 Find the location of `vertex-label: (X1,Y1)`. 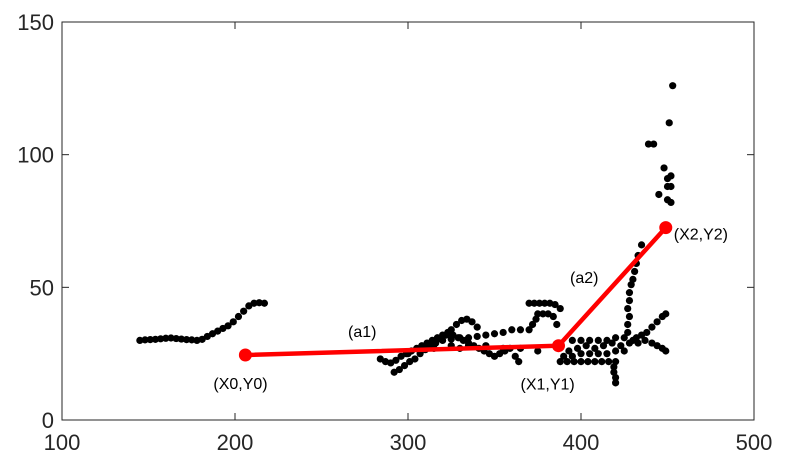

vertex-label: (X1,Y1) is located at coordinates (548, 385).